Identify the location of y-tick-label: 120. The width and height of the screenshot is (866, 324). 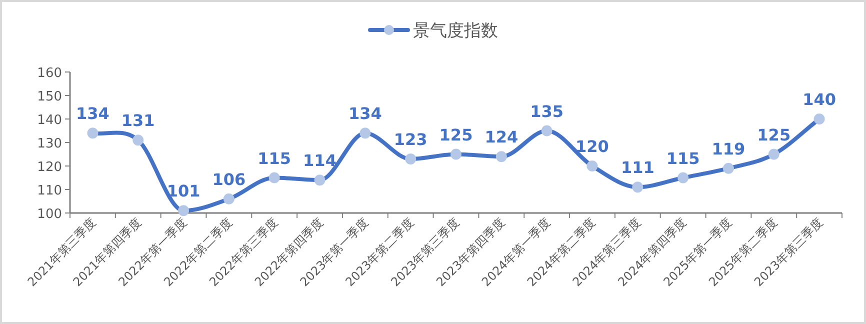
(49, 167).